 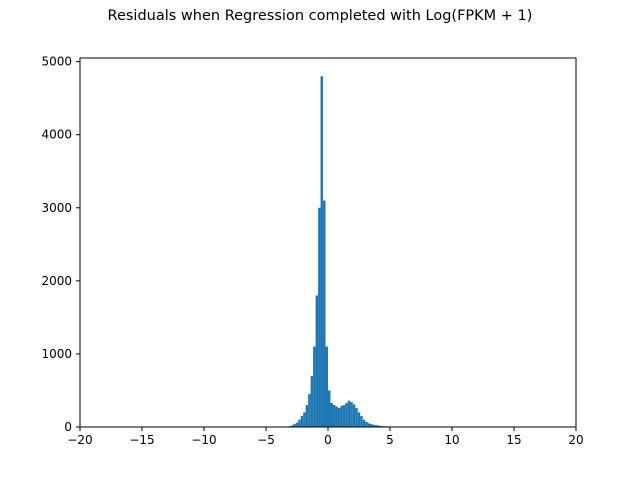 What do you see at coordinates (56, 135) in the screenshot?
I see `y-tick-label: 4000` at bounding box center [56, 135].